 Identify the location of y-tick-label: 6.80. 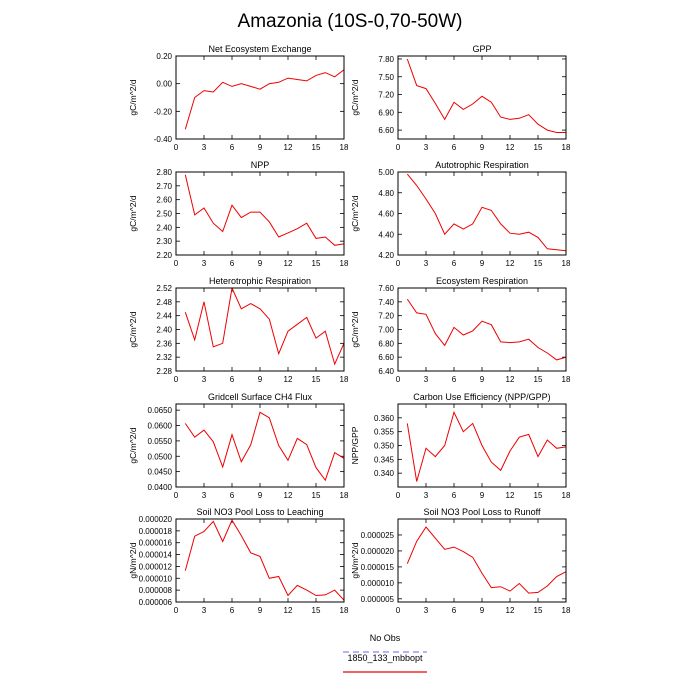
(386, 343).